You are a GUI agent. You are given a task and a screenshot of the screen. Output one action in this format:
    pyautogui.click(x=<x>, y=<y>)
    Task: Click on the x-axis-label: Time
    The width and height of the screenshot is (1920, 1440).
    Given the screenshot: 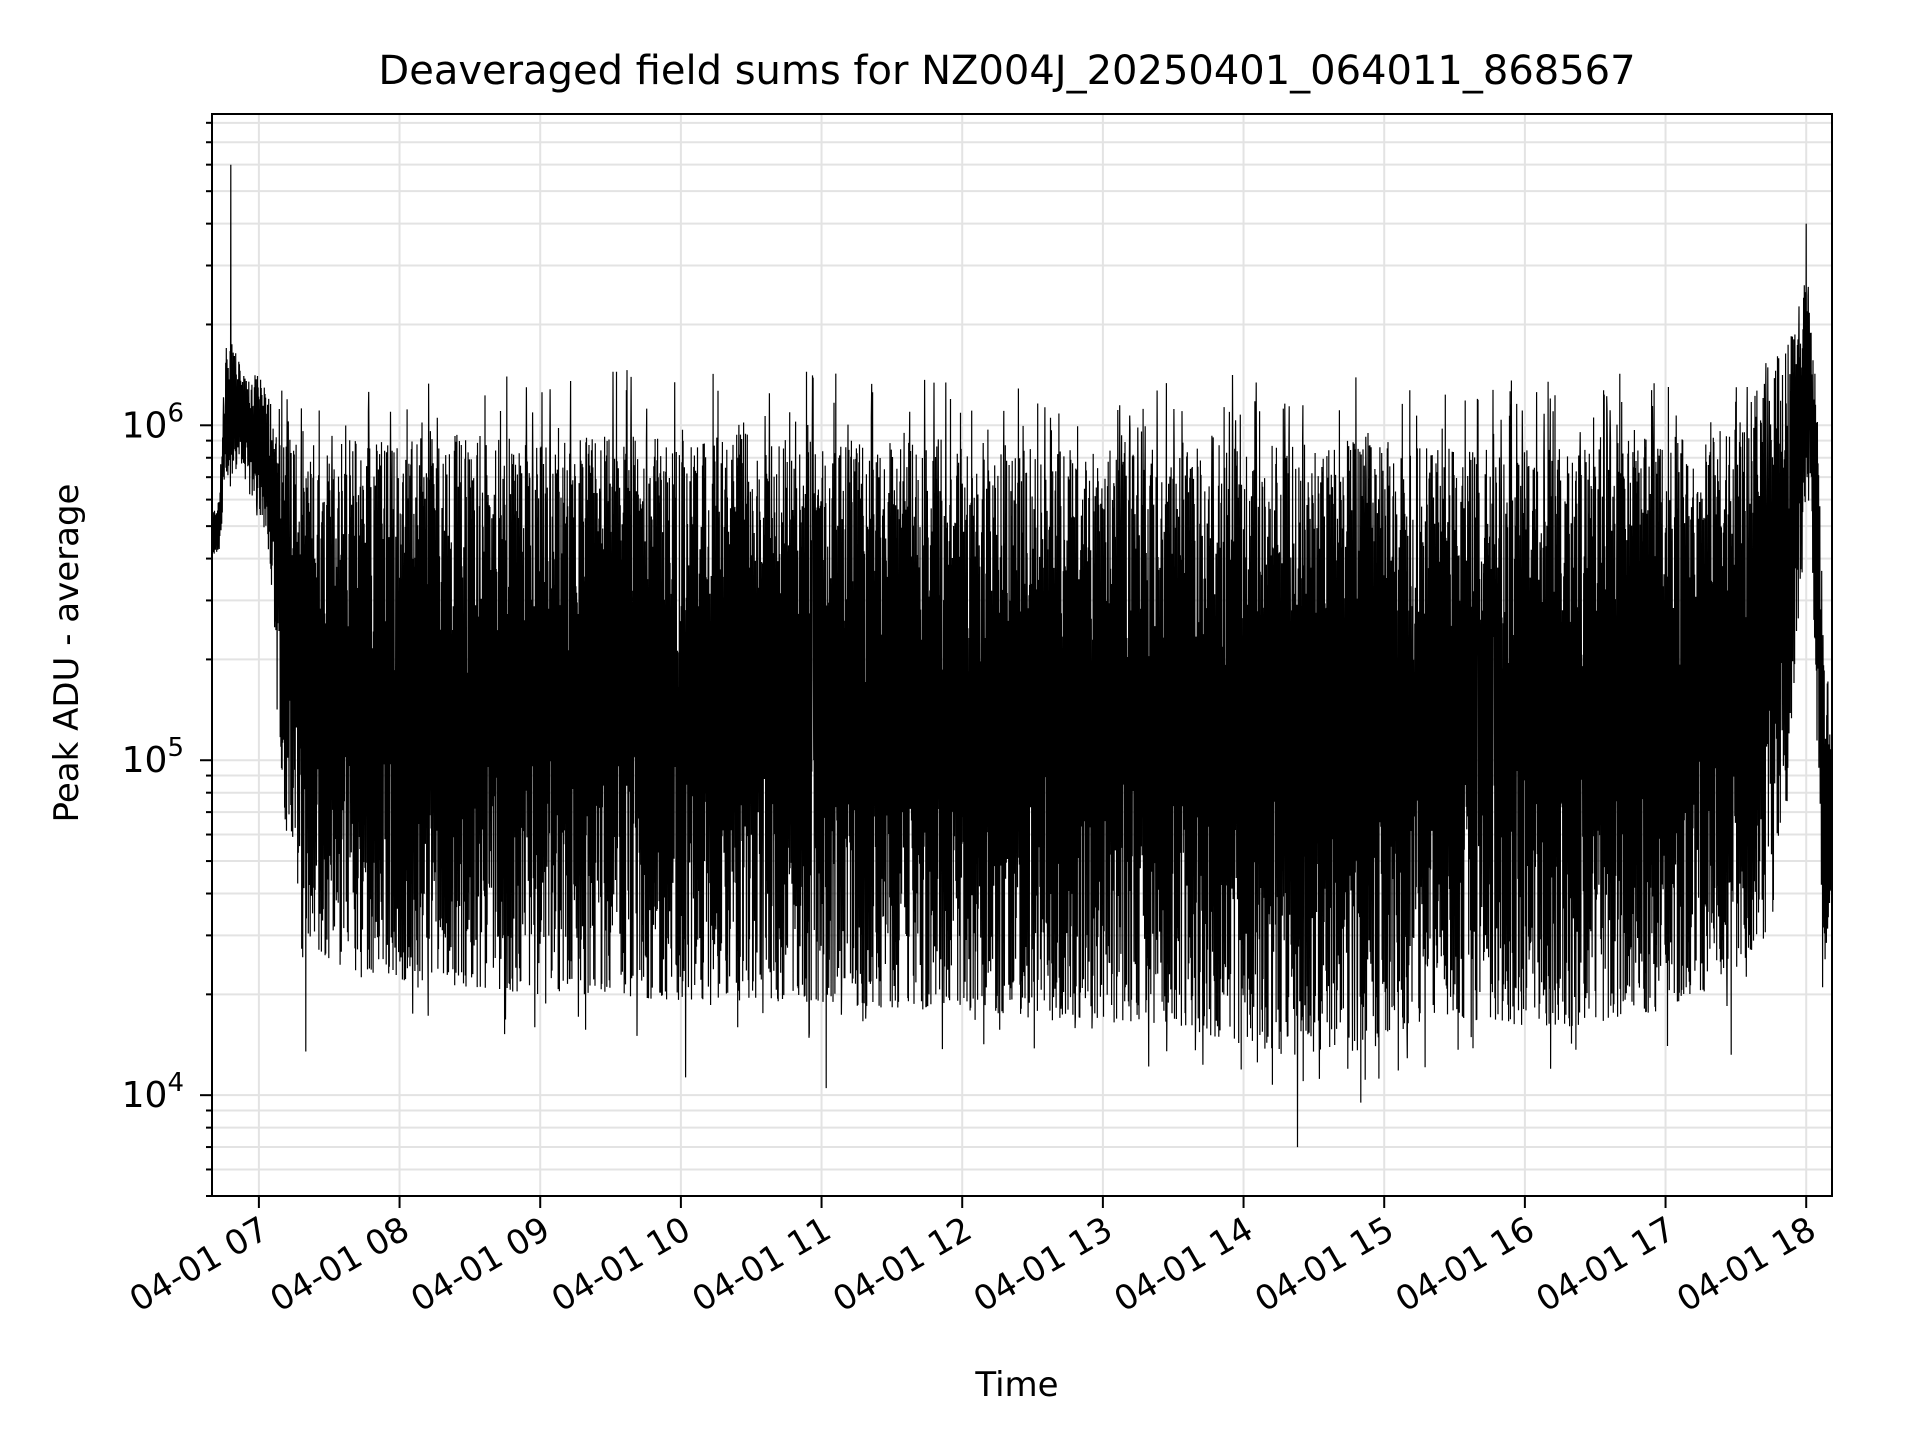 What is the action you would take?
    pyautogui.click(x=1016, y=1385)
    